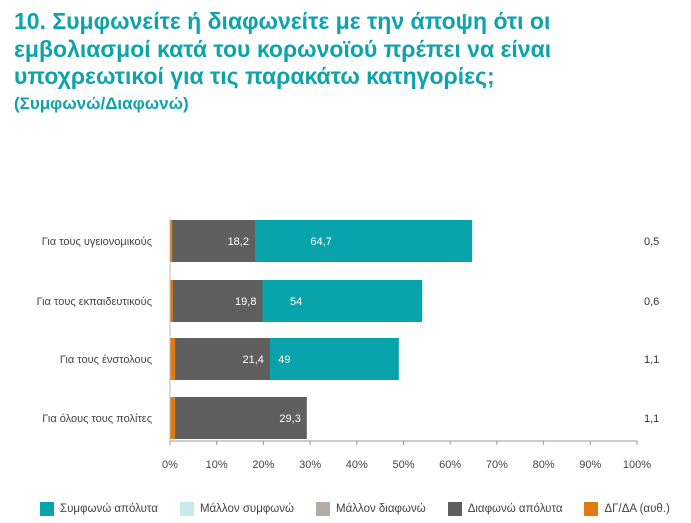  Describe the element at coordinates (651, 242) in the screenshot. I see `data-label: 0,5` at that location.